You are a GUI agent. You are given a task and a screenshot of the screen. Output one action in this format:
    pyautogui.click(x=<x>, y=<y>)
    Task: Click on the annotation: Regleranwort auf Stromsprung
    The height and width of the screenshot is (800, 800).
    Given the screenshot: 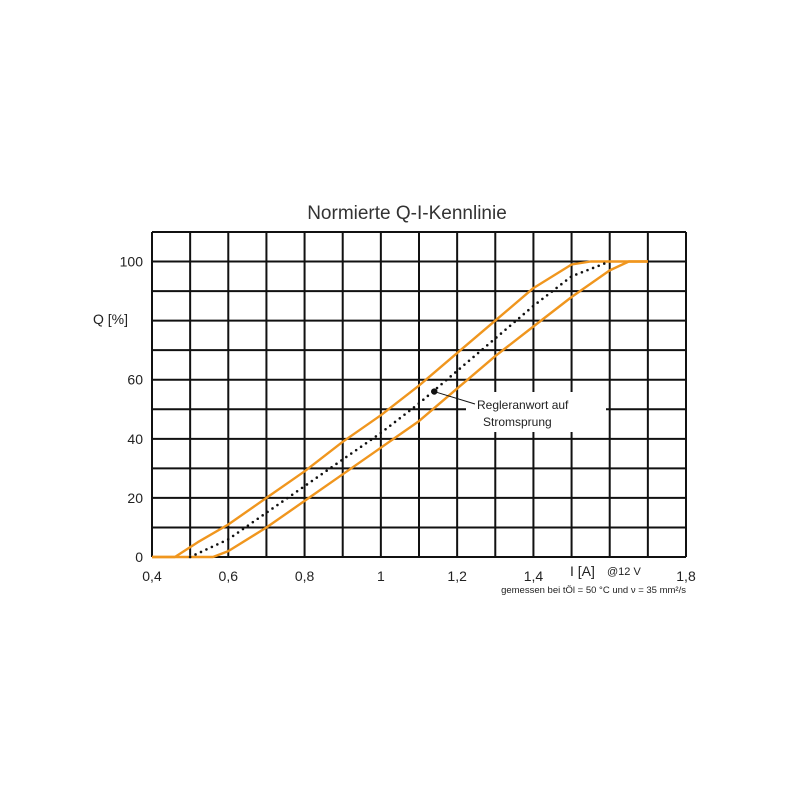 What is the action you would take?
    pyautogui.click(x=518, y=410)
    